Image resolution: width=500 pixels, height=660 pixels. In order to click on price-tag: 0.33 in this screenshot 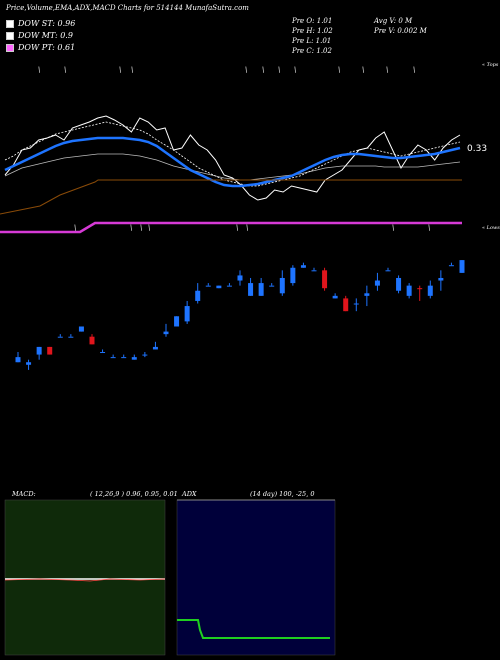, I will do `click(477, 149)`.